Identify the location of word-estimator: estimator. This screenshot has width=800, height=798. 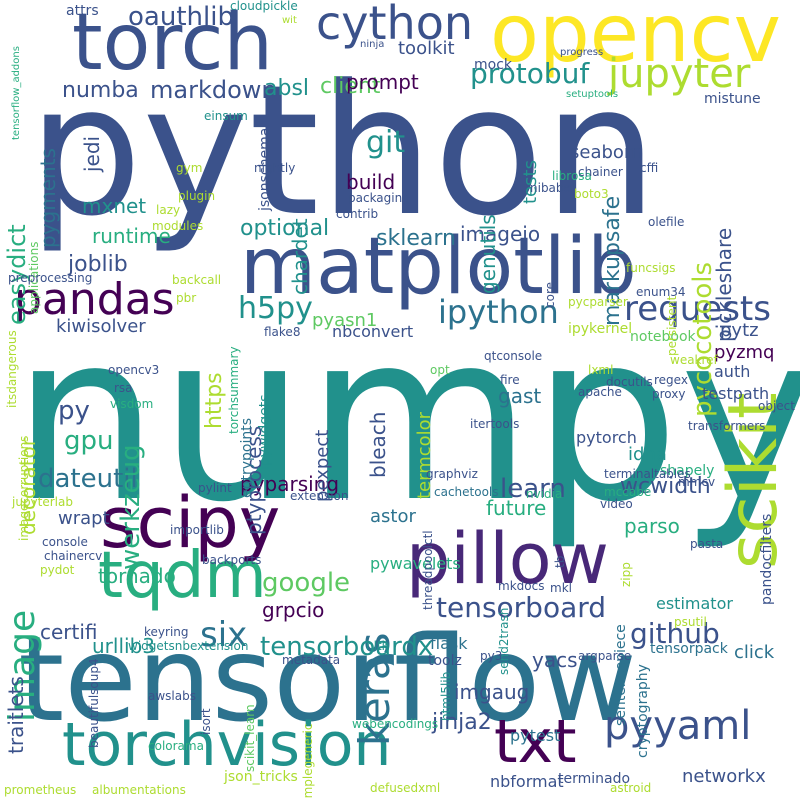
(694, 603).